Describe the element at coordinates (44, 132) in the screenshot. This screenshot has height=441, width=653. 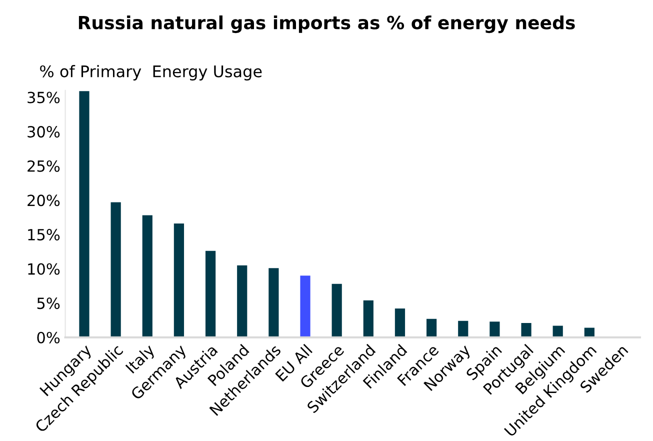
I see `y-tick-label: 30%` at that location.